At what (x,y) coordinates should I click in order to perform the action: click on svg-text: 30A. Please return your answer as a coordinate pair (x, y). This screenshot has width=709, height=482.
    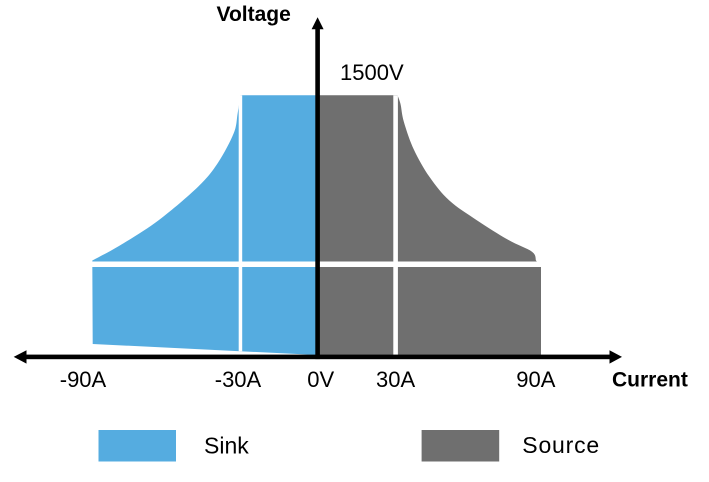
    Looking at the image, I should click on (395, 379).